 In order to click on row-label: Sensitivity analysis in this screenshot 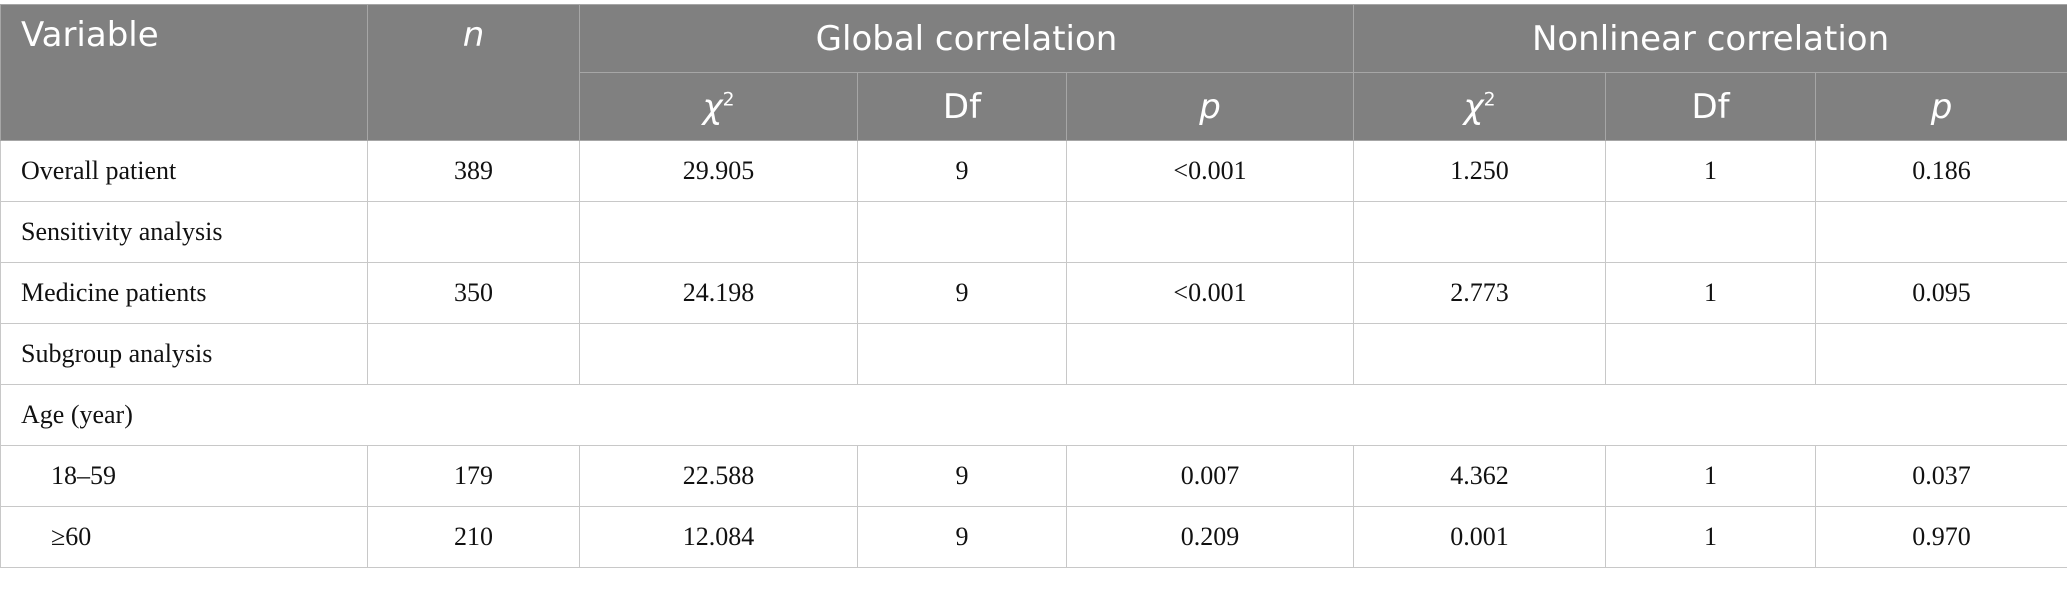, I will do `click(184, 232)`.